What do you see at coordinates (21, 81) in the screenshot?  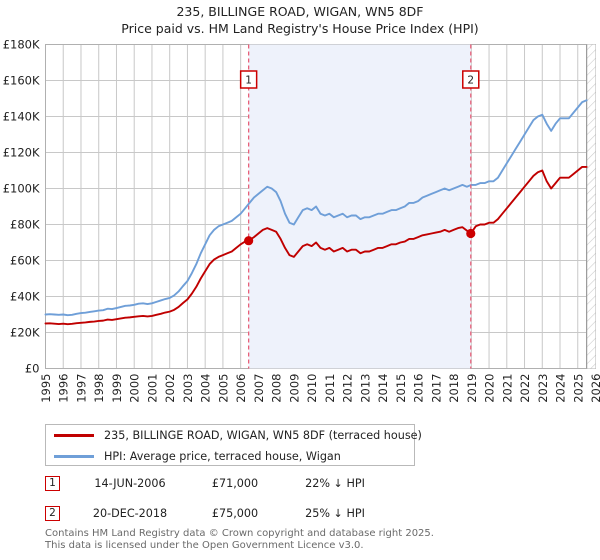 I see `svg-text: £160K` at bounding box center [21, 81].